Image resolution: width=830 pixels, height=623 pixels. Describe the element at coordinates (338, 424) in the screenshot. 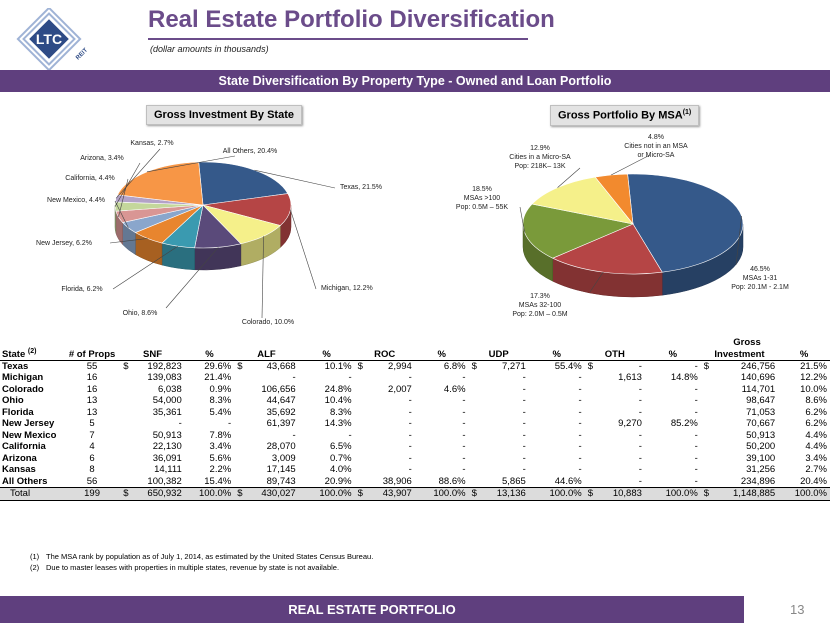

I see `table-cell: 14.3%` at that location.